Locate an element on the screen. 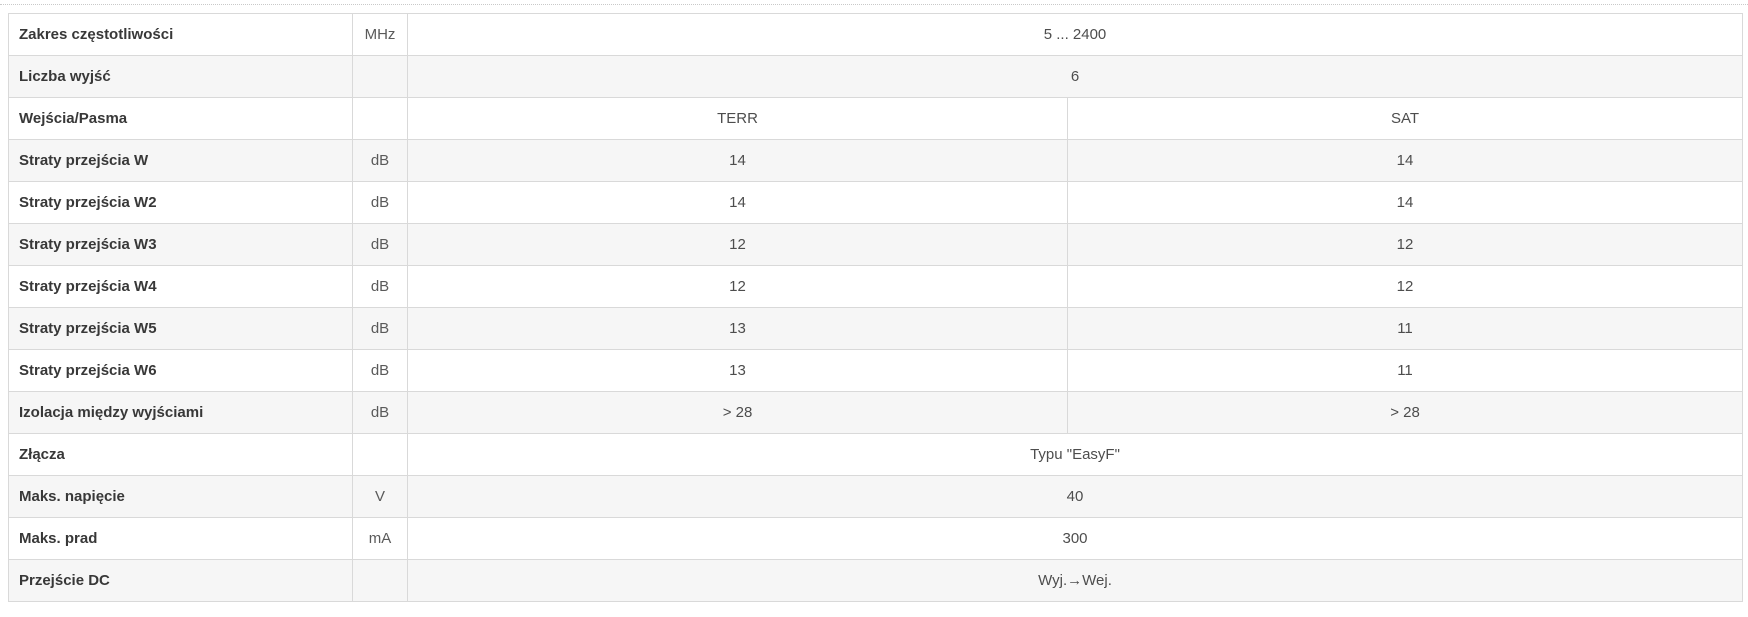  table-row: Izolacja między wyjściami dB > 28 > 28 is located at coordinates (875, 412).